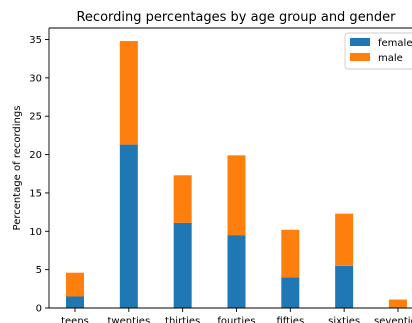 The width and height of the screenshot is (412, 323). I want to click on bar-male-fifties, so click(290, 253).